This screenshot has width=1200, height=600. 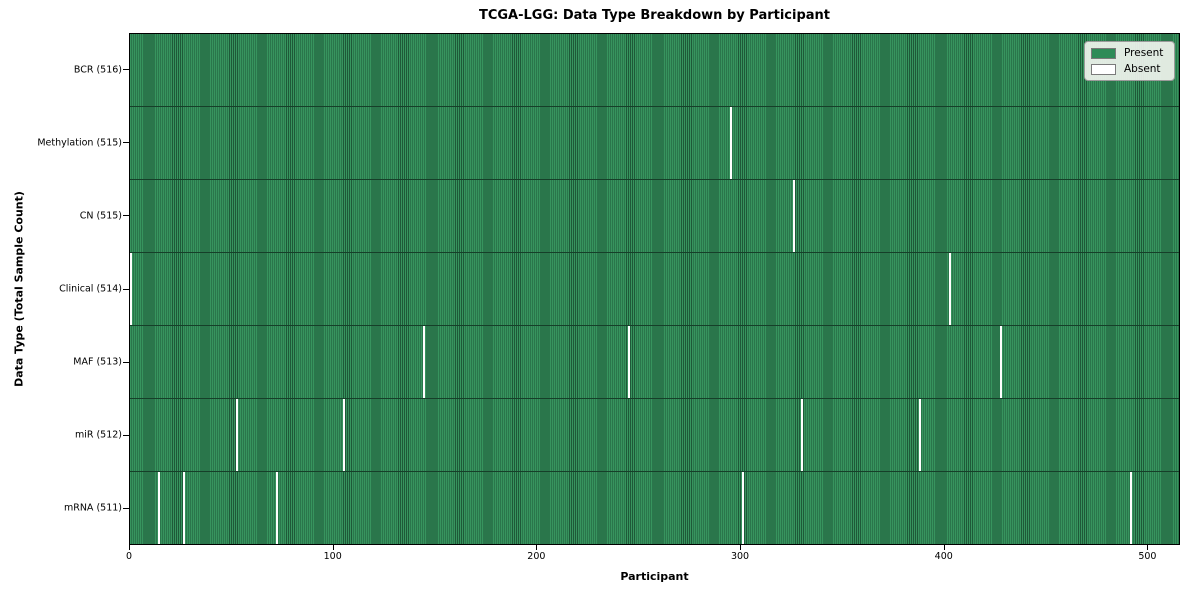 I want to click on legend-label-present: Present, so click(x=1144, y=52).